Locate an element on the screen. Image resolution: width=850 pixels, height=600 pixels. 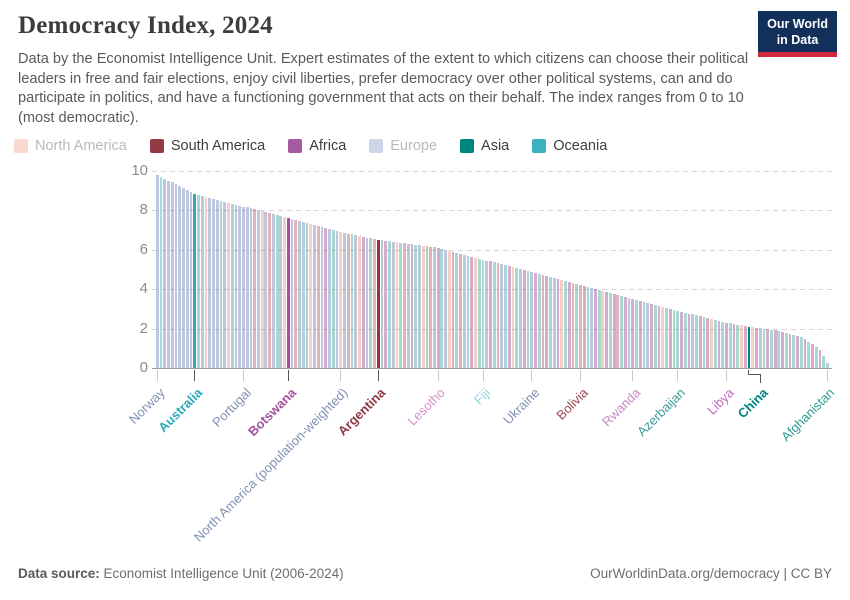
country-label-rwanda: Rwanda is located at coordinates (621, 407).